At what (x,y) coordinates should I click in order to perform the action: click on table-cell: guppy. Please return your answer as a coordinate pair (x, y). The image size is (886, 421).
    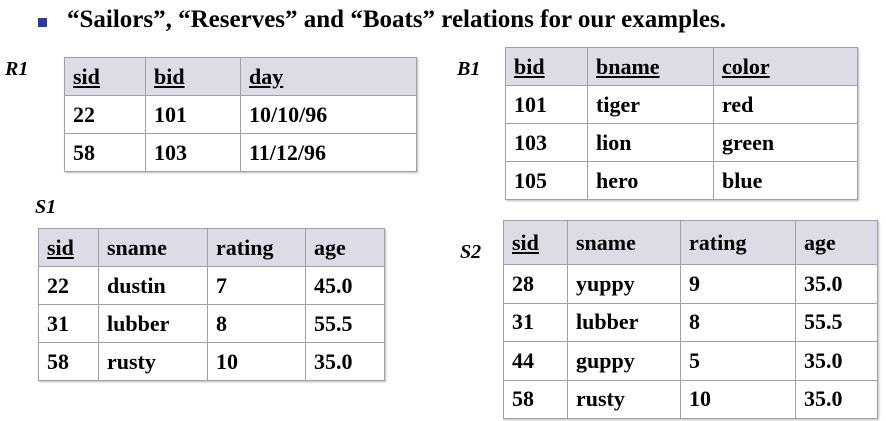
    Looking at the image, I should click on (624, 361).